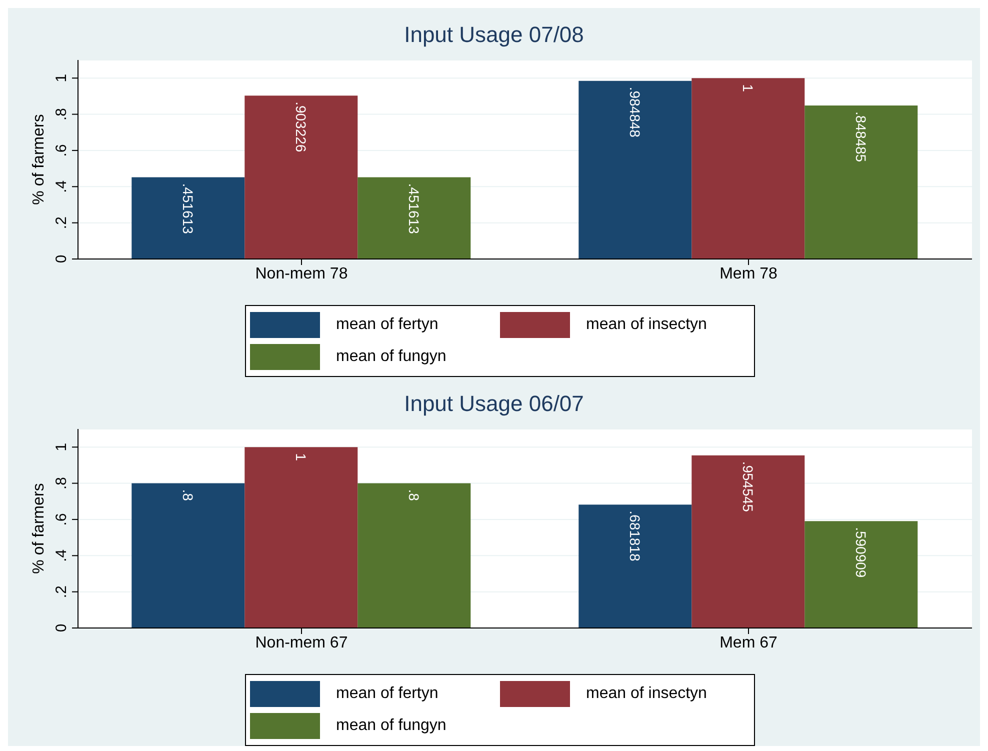  I want to click on x-tick-label: Non-mem 67, so click(301, 643).